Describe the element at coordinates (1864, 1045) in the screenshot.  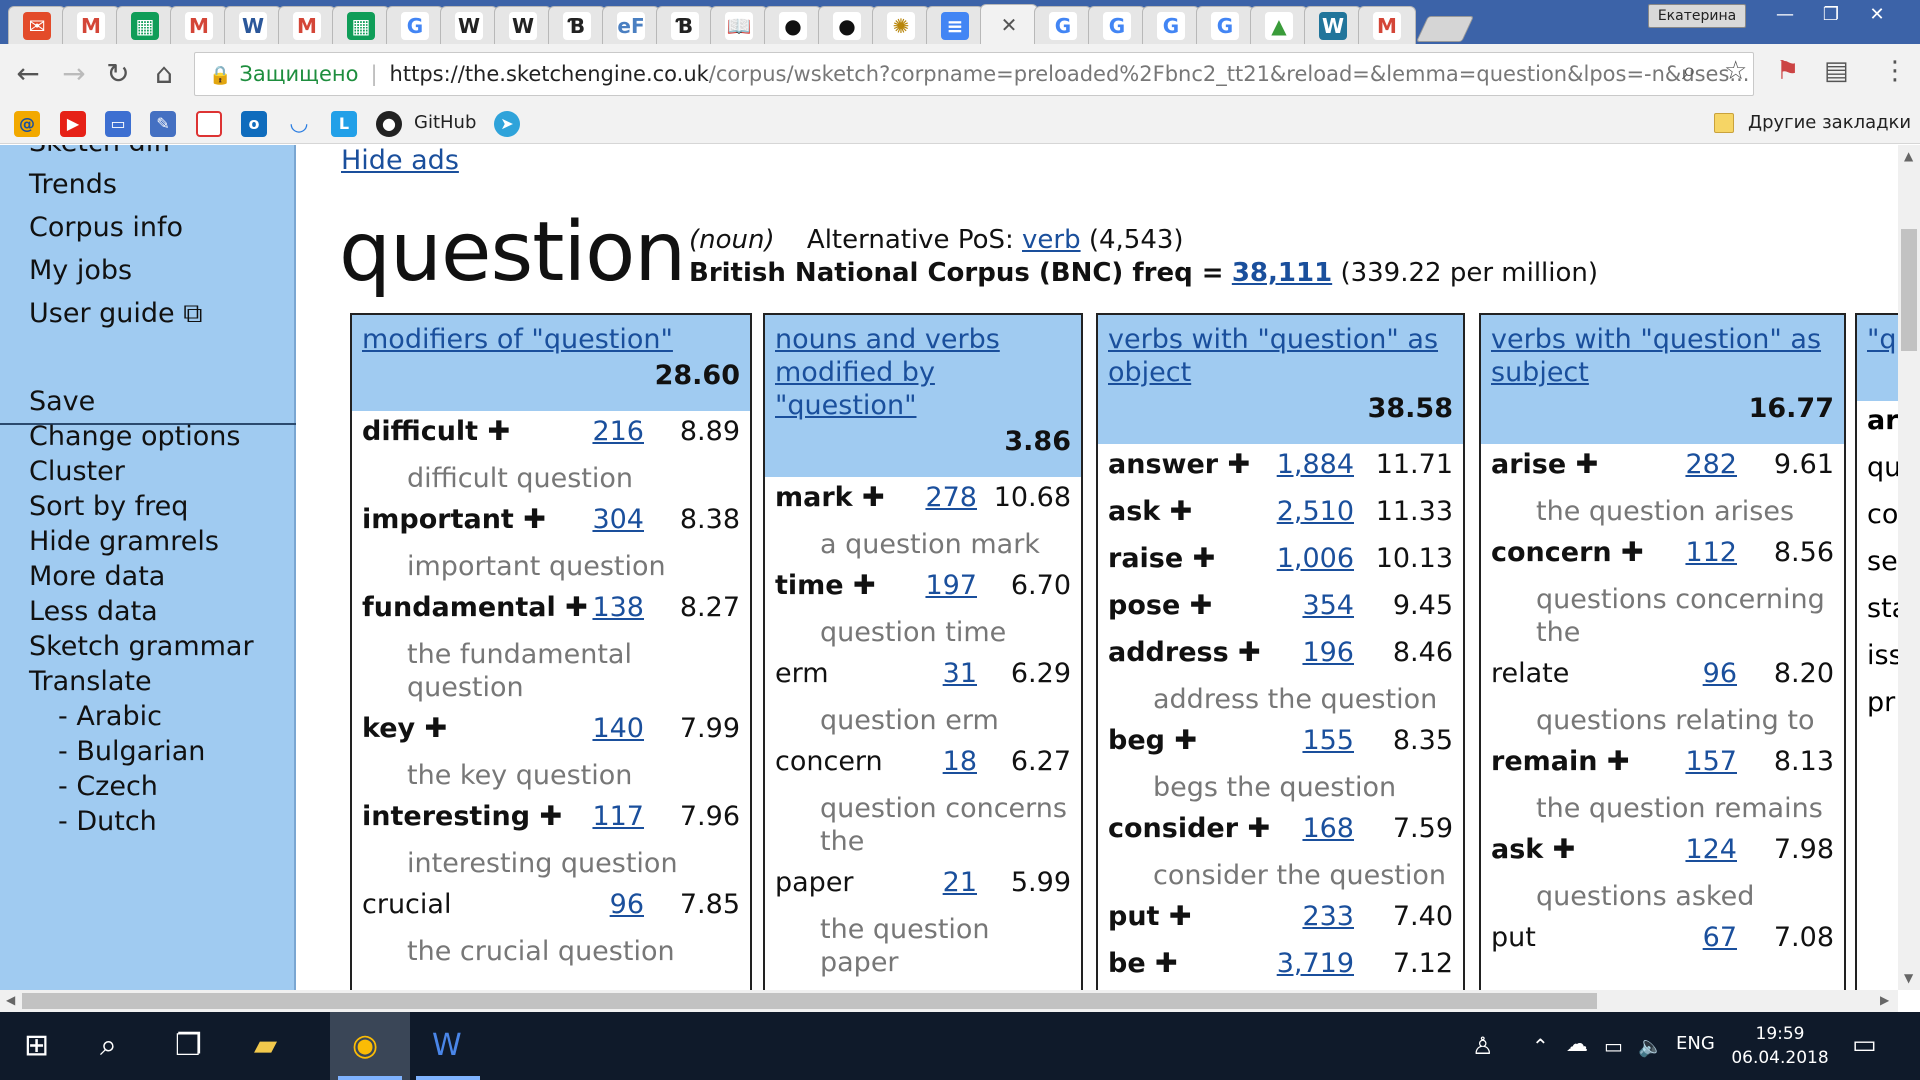
I see `notifications-icon: ▭` at that location.